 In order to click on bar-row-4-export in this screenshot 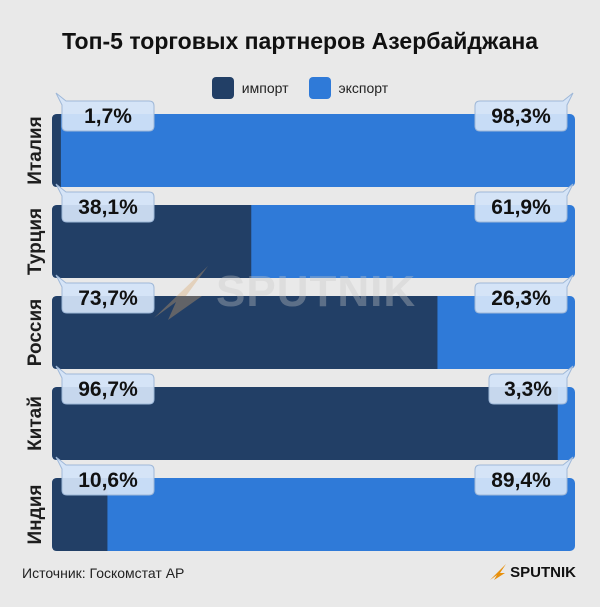, I will do `click(313, 514)`.